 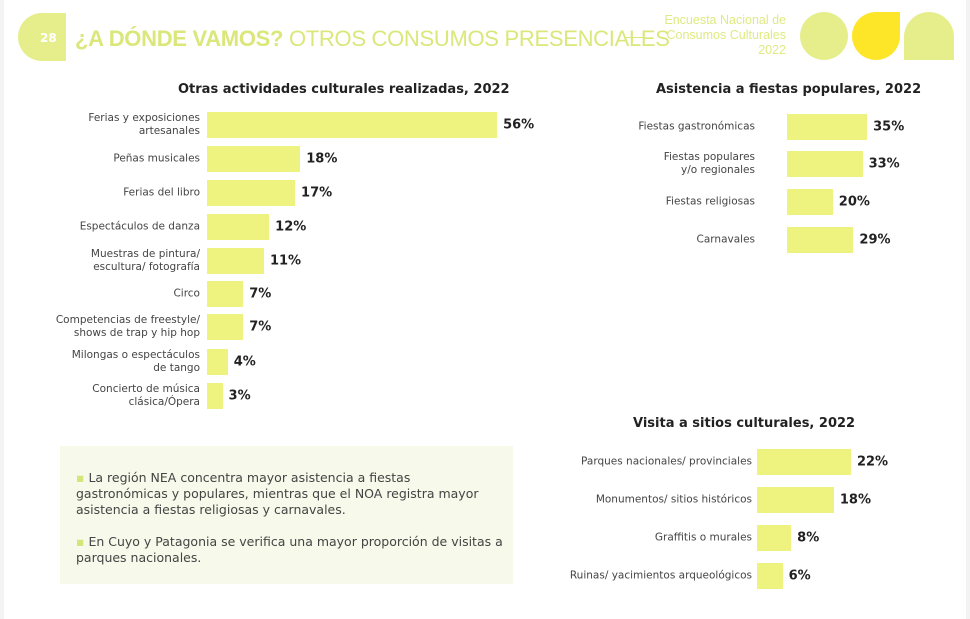 What do you see at coordinates (725, 239) in the screenshot?
I see `category-label: Carnavales` at bounding box center [725, 239].